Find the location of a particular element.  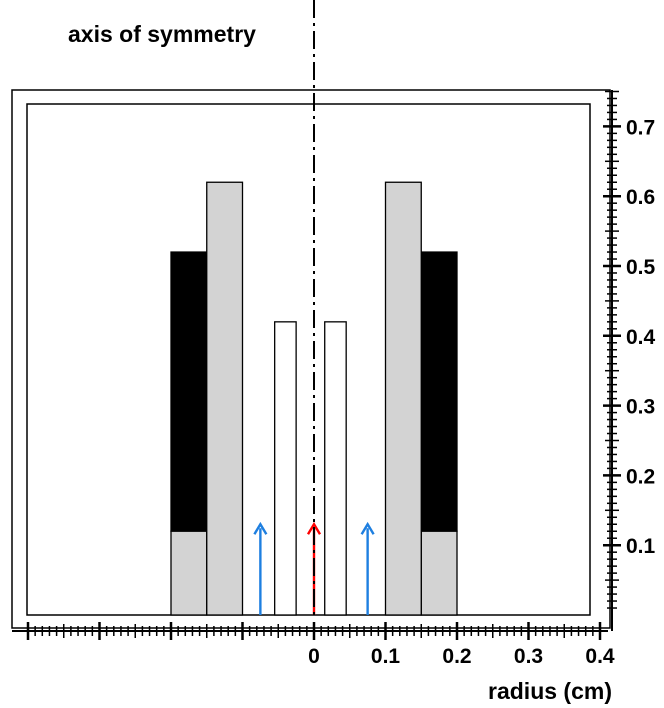

x-axis-label: radius (cm) is located at coordinates (550, 691).